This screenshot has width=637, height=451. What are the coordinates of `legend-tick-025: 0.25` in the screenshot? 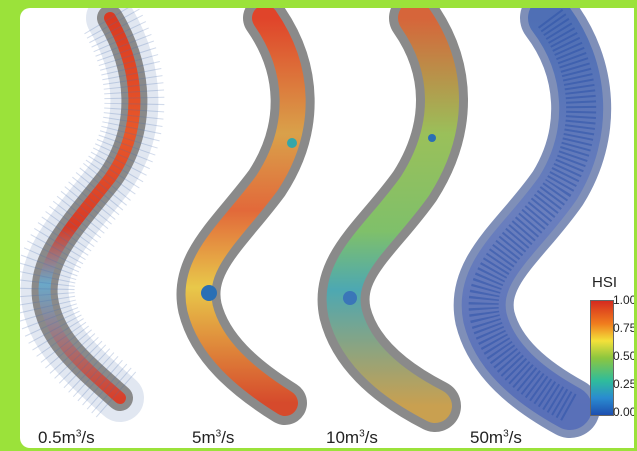 It's located at (623, 384).